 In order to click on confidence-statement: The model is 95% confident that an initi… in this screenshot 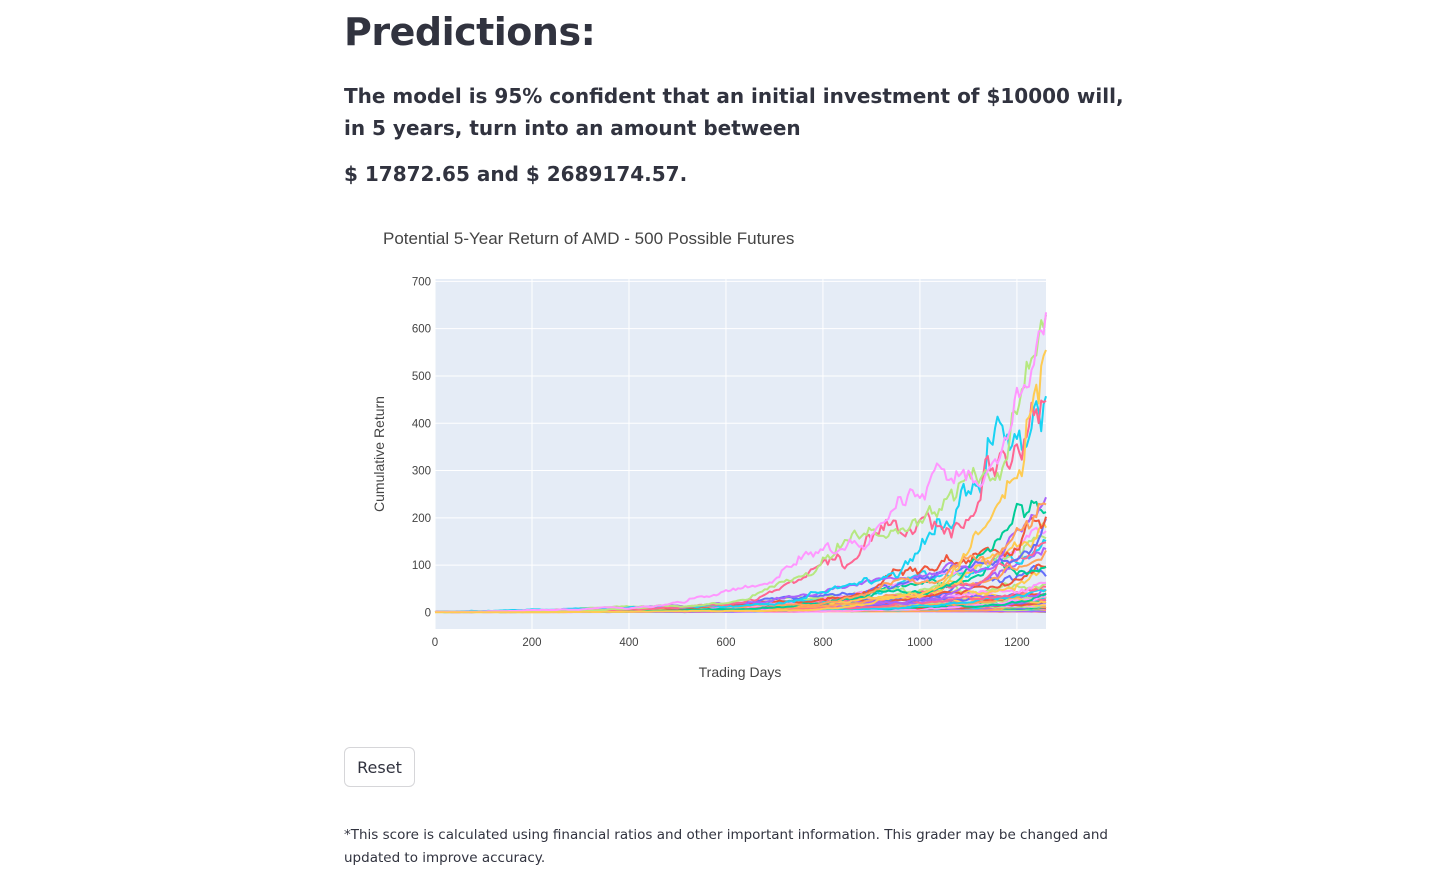, I will do `click(734, 112)`.